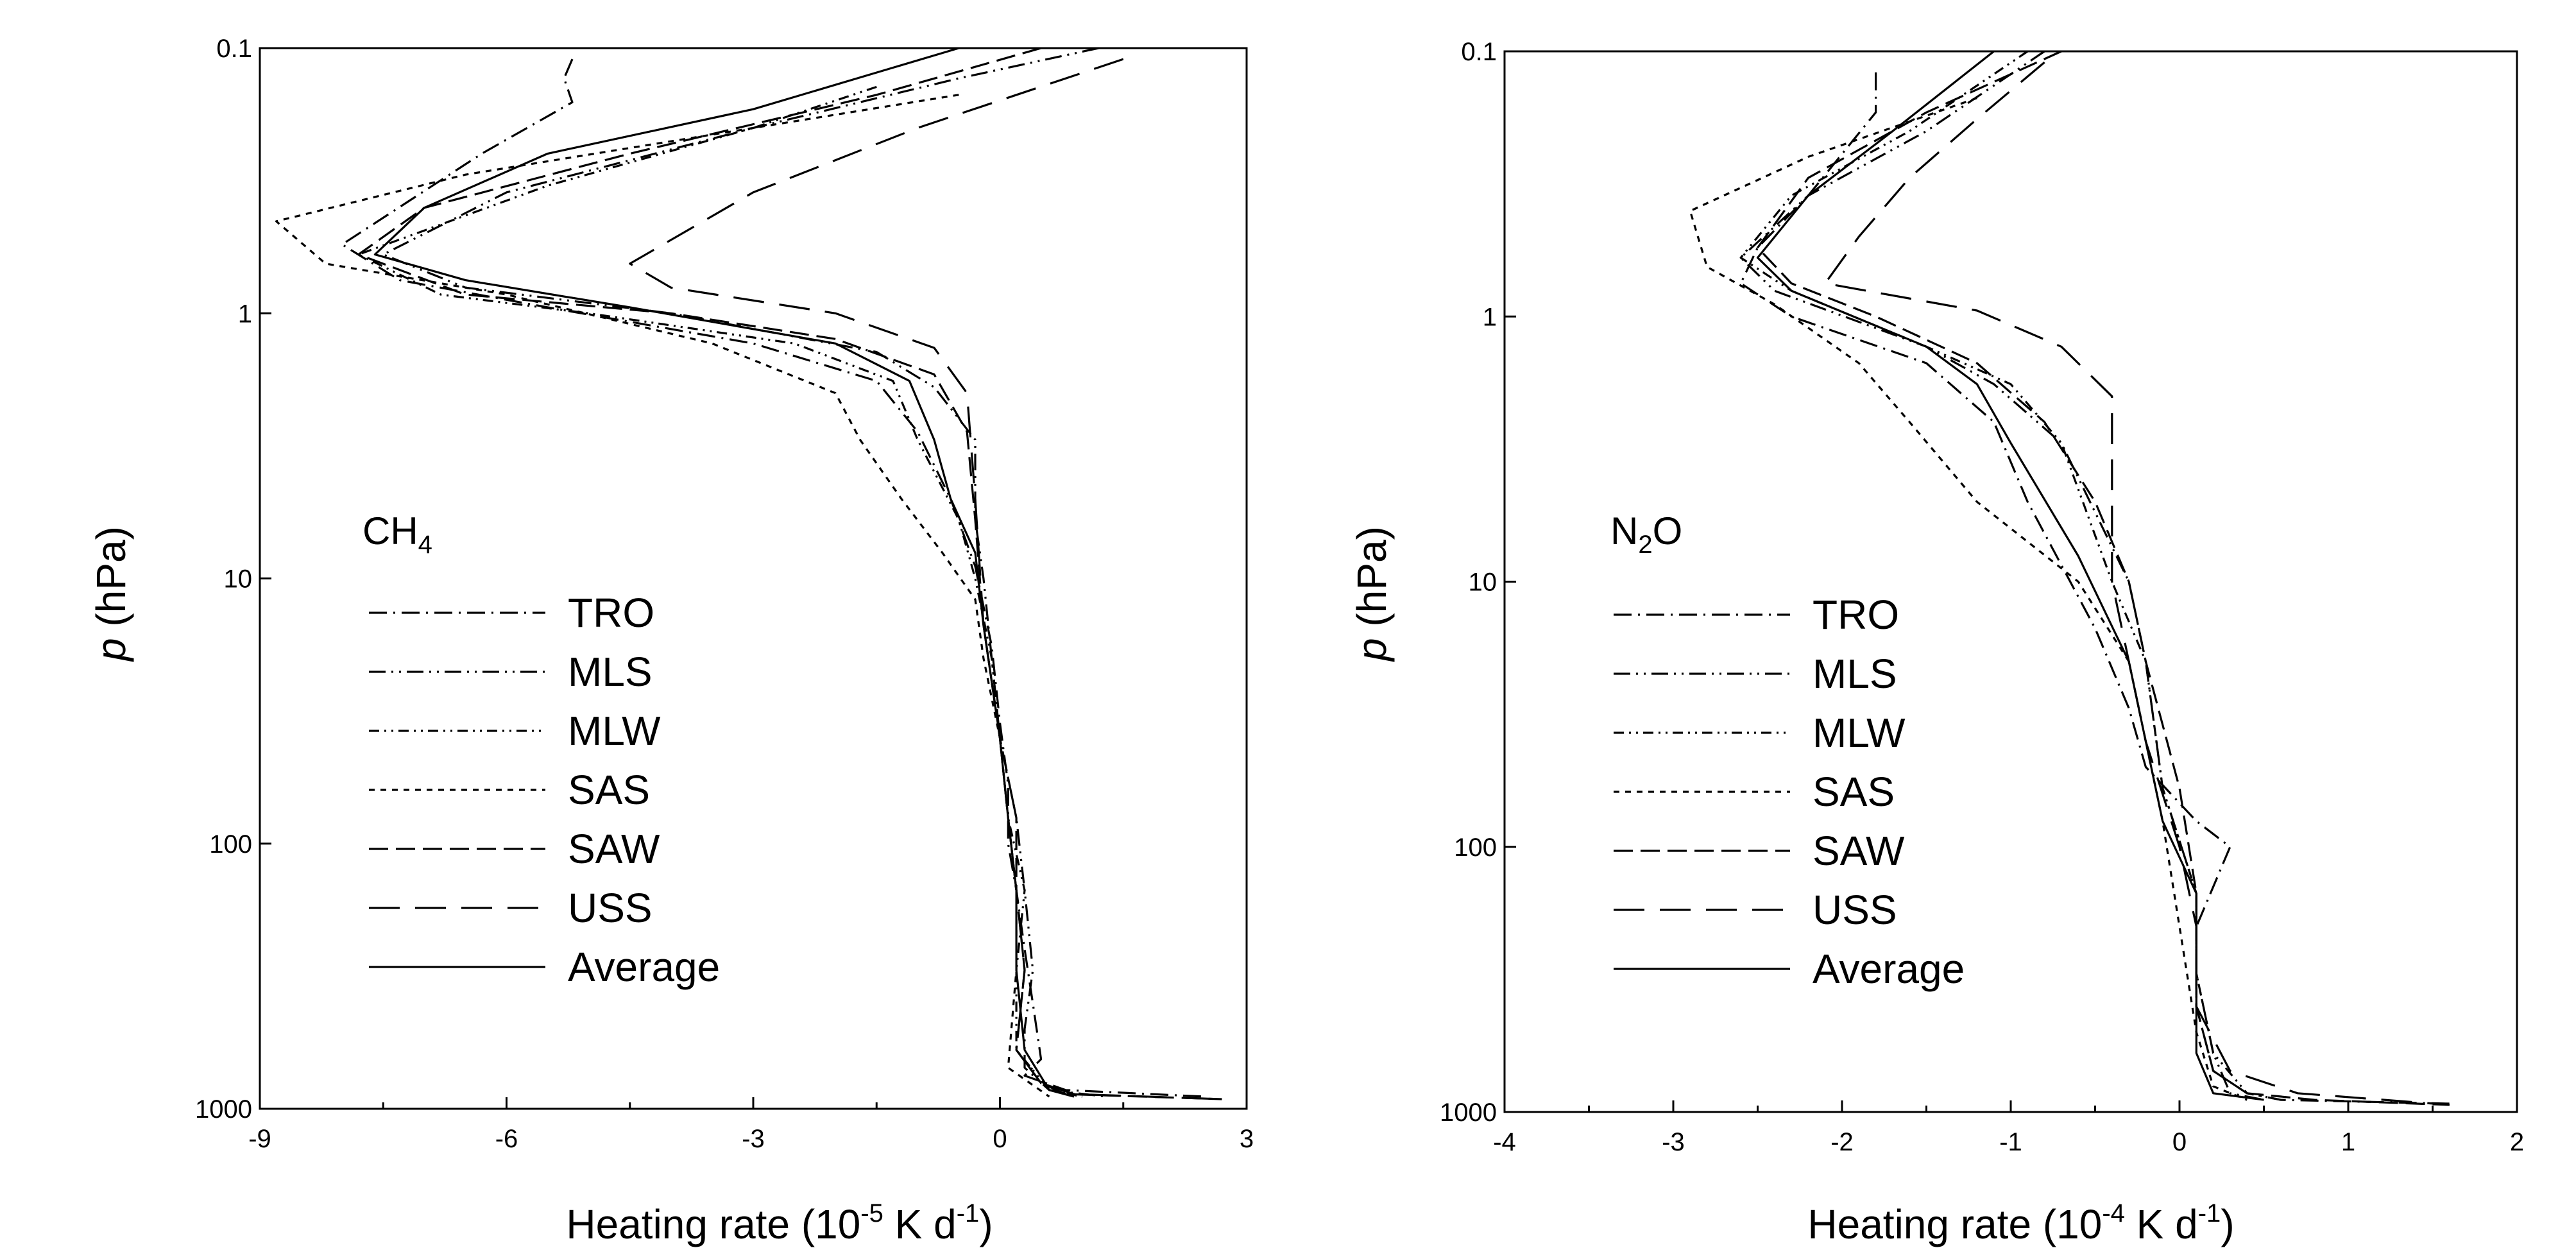 Image resolution: width=2576 pixels, height=1257 pixels. What do you see at coordinates (1504, 1142) in the screenshot?
I see `n2o-x-tick-label: -4` at bounding box center [1504, 1142].